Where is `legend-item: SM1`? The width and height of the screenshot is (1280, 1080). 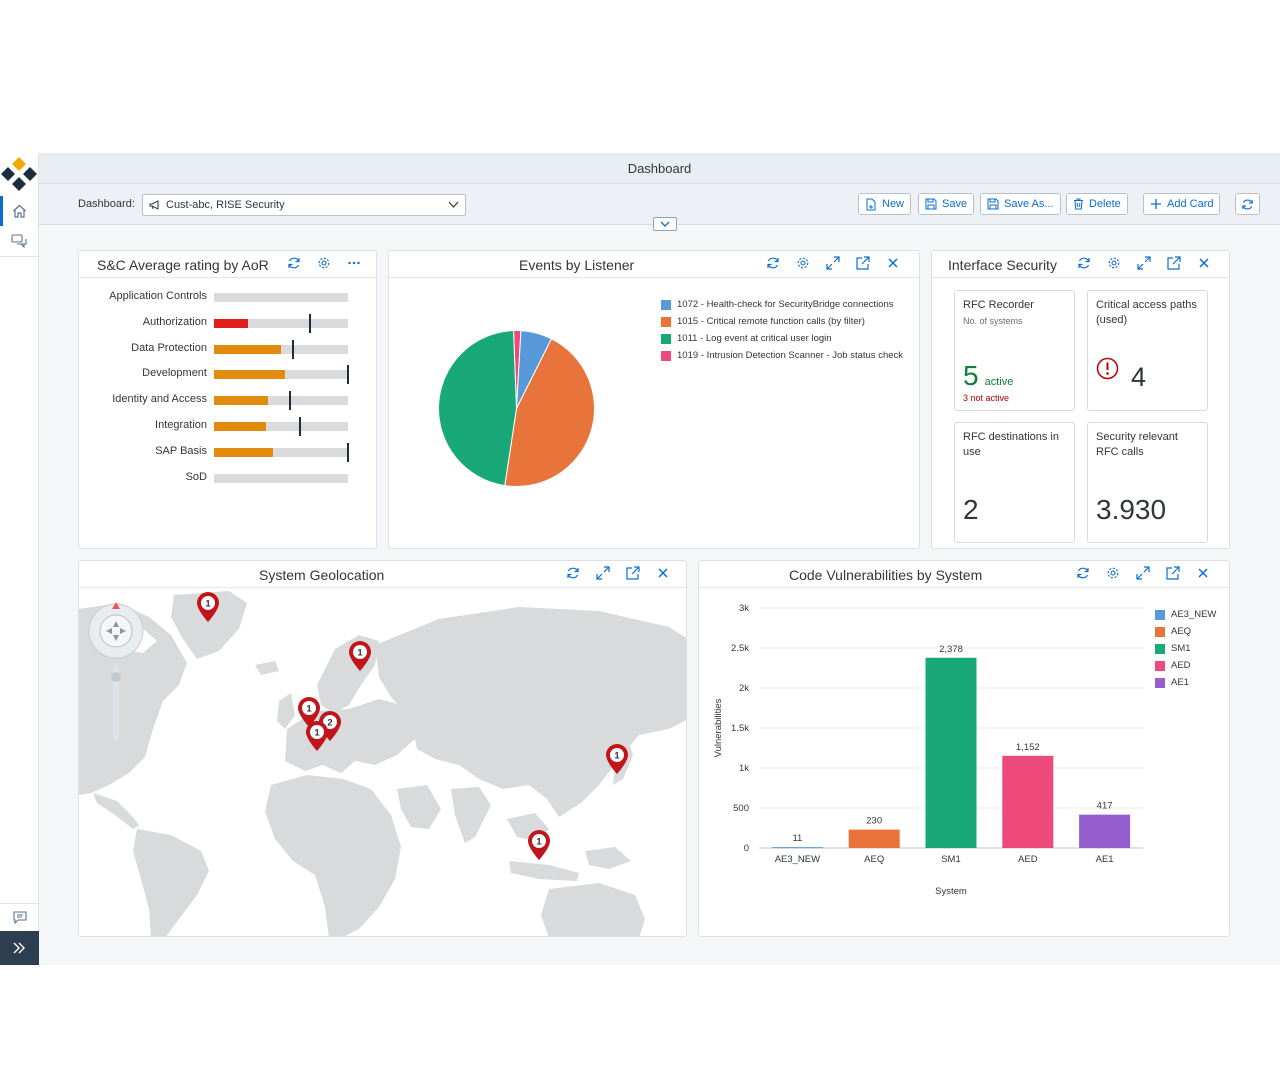
legend-item: SM1 is located at coordinates (1173, 648).